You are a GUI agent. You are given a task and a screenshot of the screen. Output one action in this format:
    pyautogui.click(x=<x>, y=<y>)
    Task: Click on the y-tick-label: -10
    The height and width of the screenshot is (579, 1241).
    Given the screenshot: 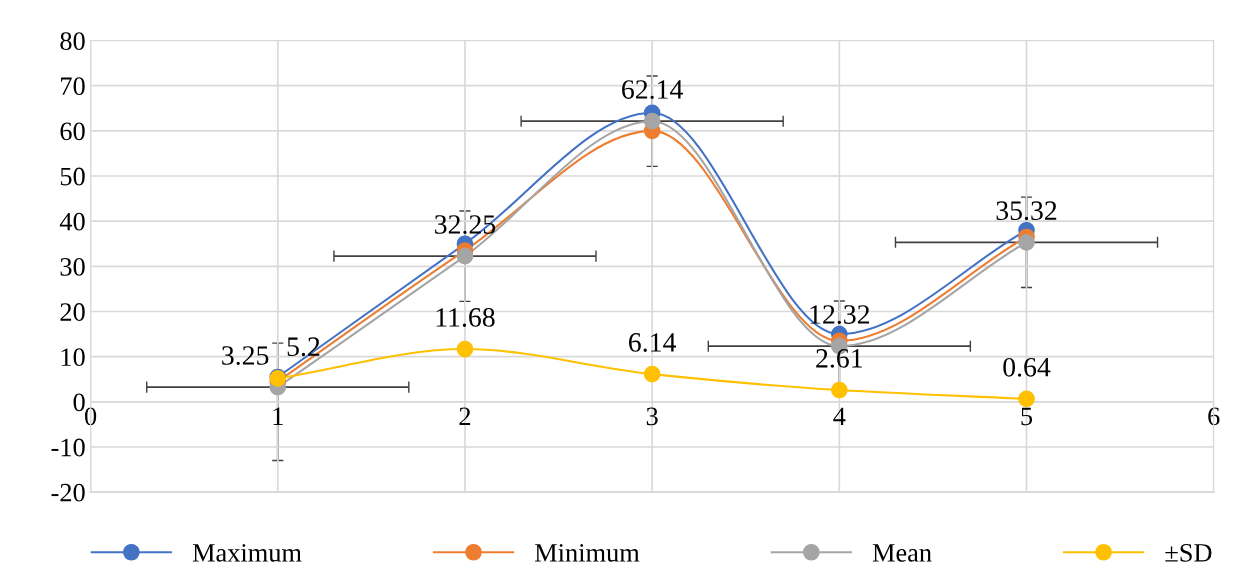 What is the action you would take?
    pyautogui.click(x=68, y=447)
    